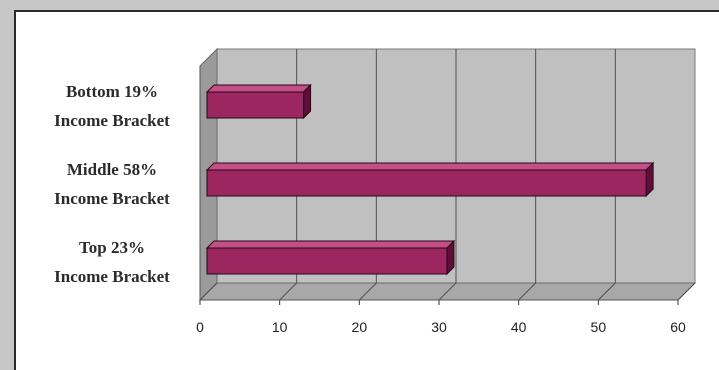  Describe the element at coordinates (519, 327) in the screenshot. I see `x-tick-label: 40` at that location.